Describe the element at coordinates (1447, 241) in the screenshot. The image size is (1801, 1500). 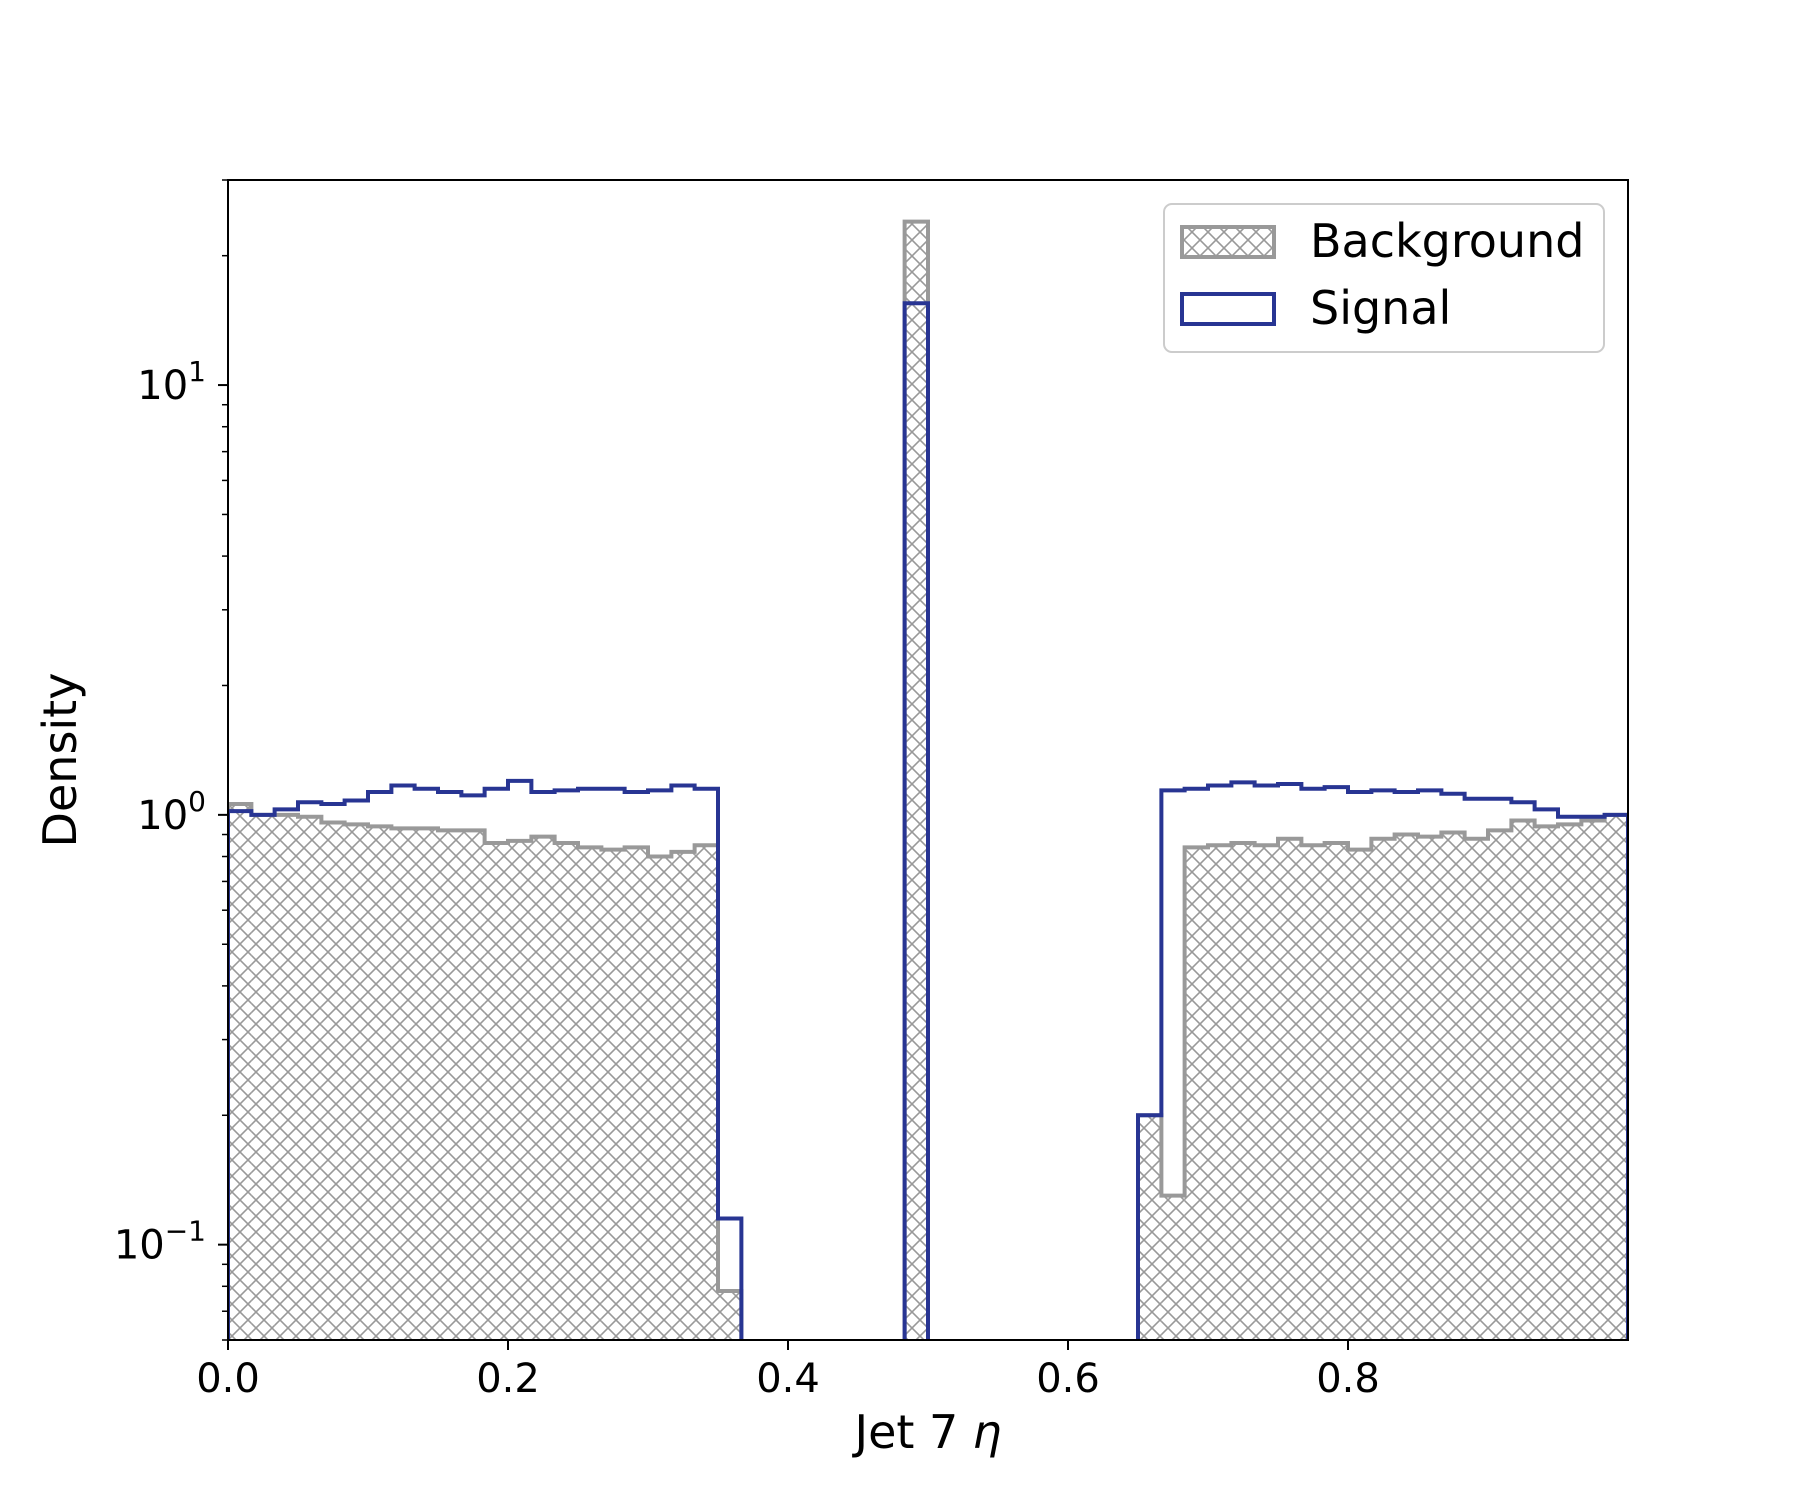
I see `legend-label-background: Background` at that location.